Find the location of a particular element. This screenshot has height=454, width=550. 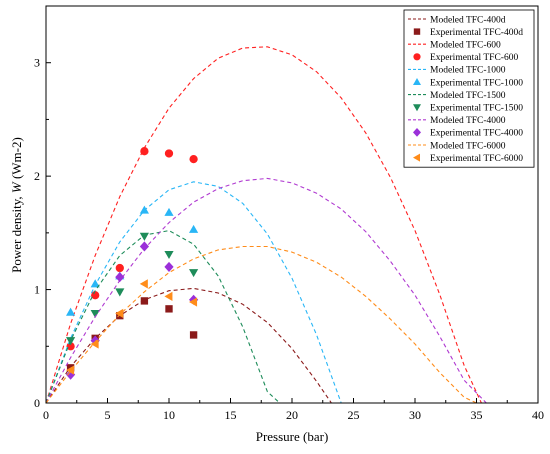

legend-label: Modeled TFC-600 is located at coordinates (465, 46).